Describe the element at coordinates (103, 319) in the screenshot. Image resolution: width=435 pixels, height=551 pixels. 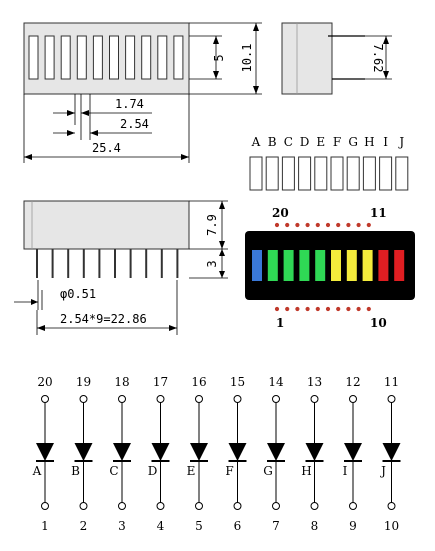
I see `lead-span-dim: 2.54*9=22.86` at that location.